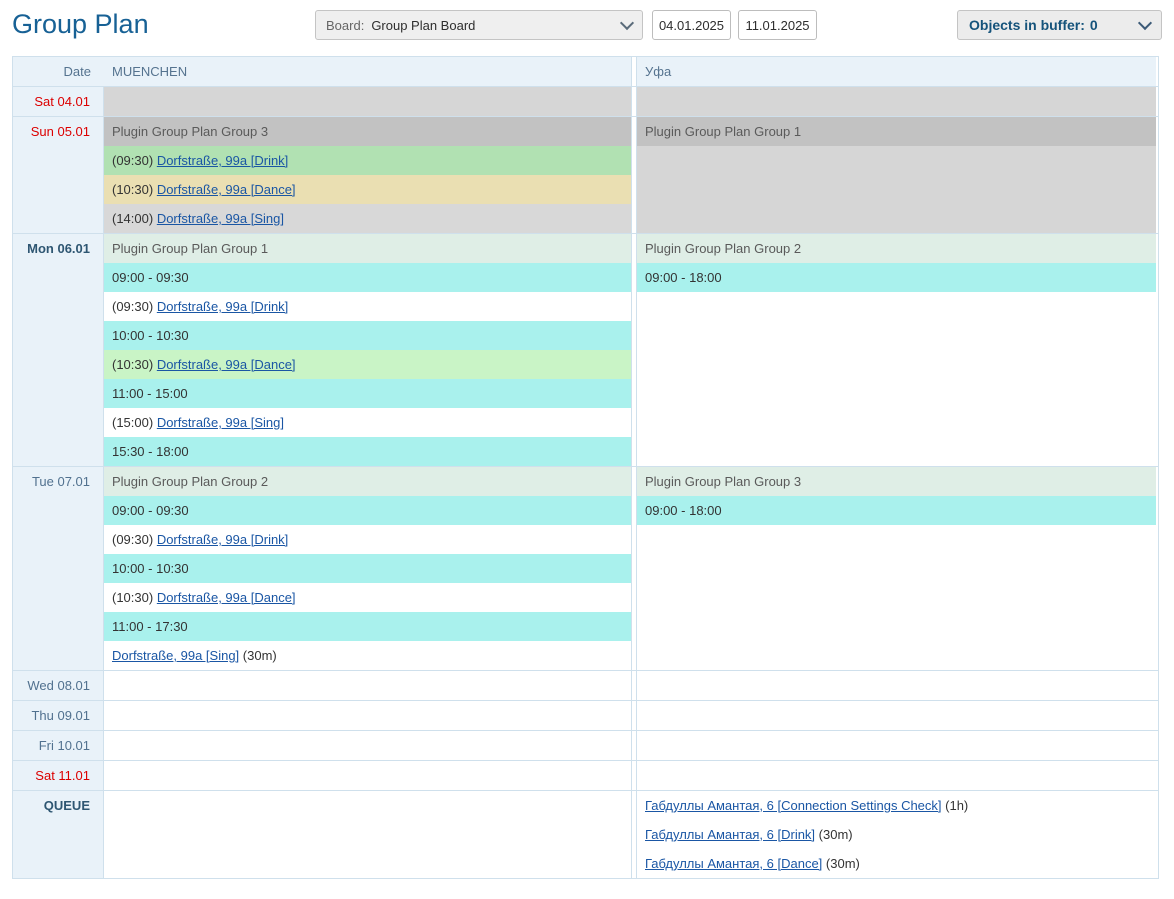 The image size is (1174, 899). Describe the element at coordinates (955, 805) in the screenshot. I see `appointment-duration-suffix: (1h)` at that location.